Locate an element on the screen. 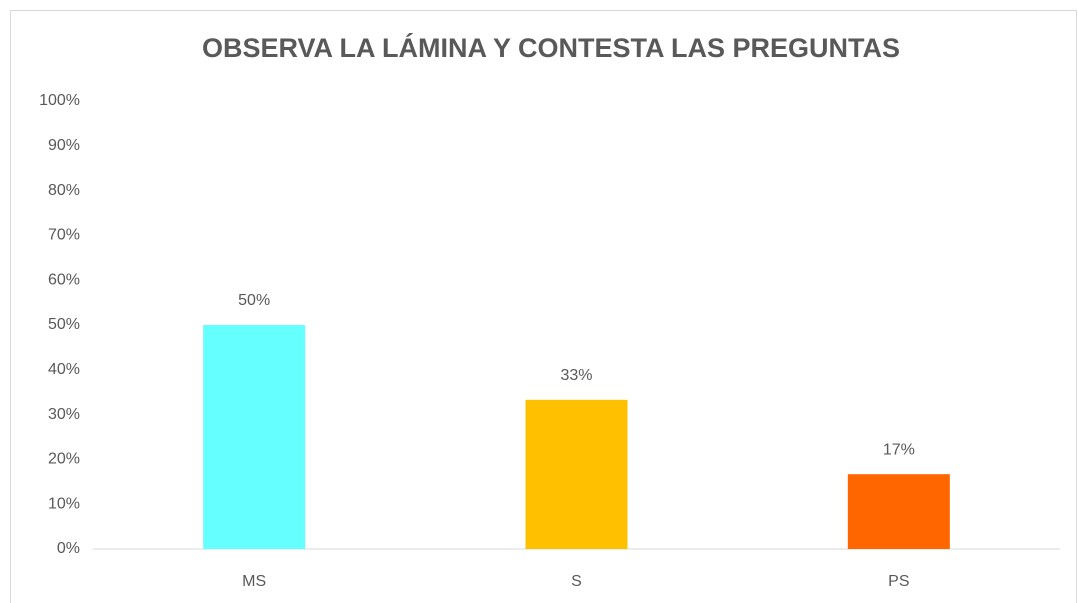  x-tick-label: S is located at coordinates (576, 581).